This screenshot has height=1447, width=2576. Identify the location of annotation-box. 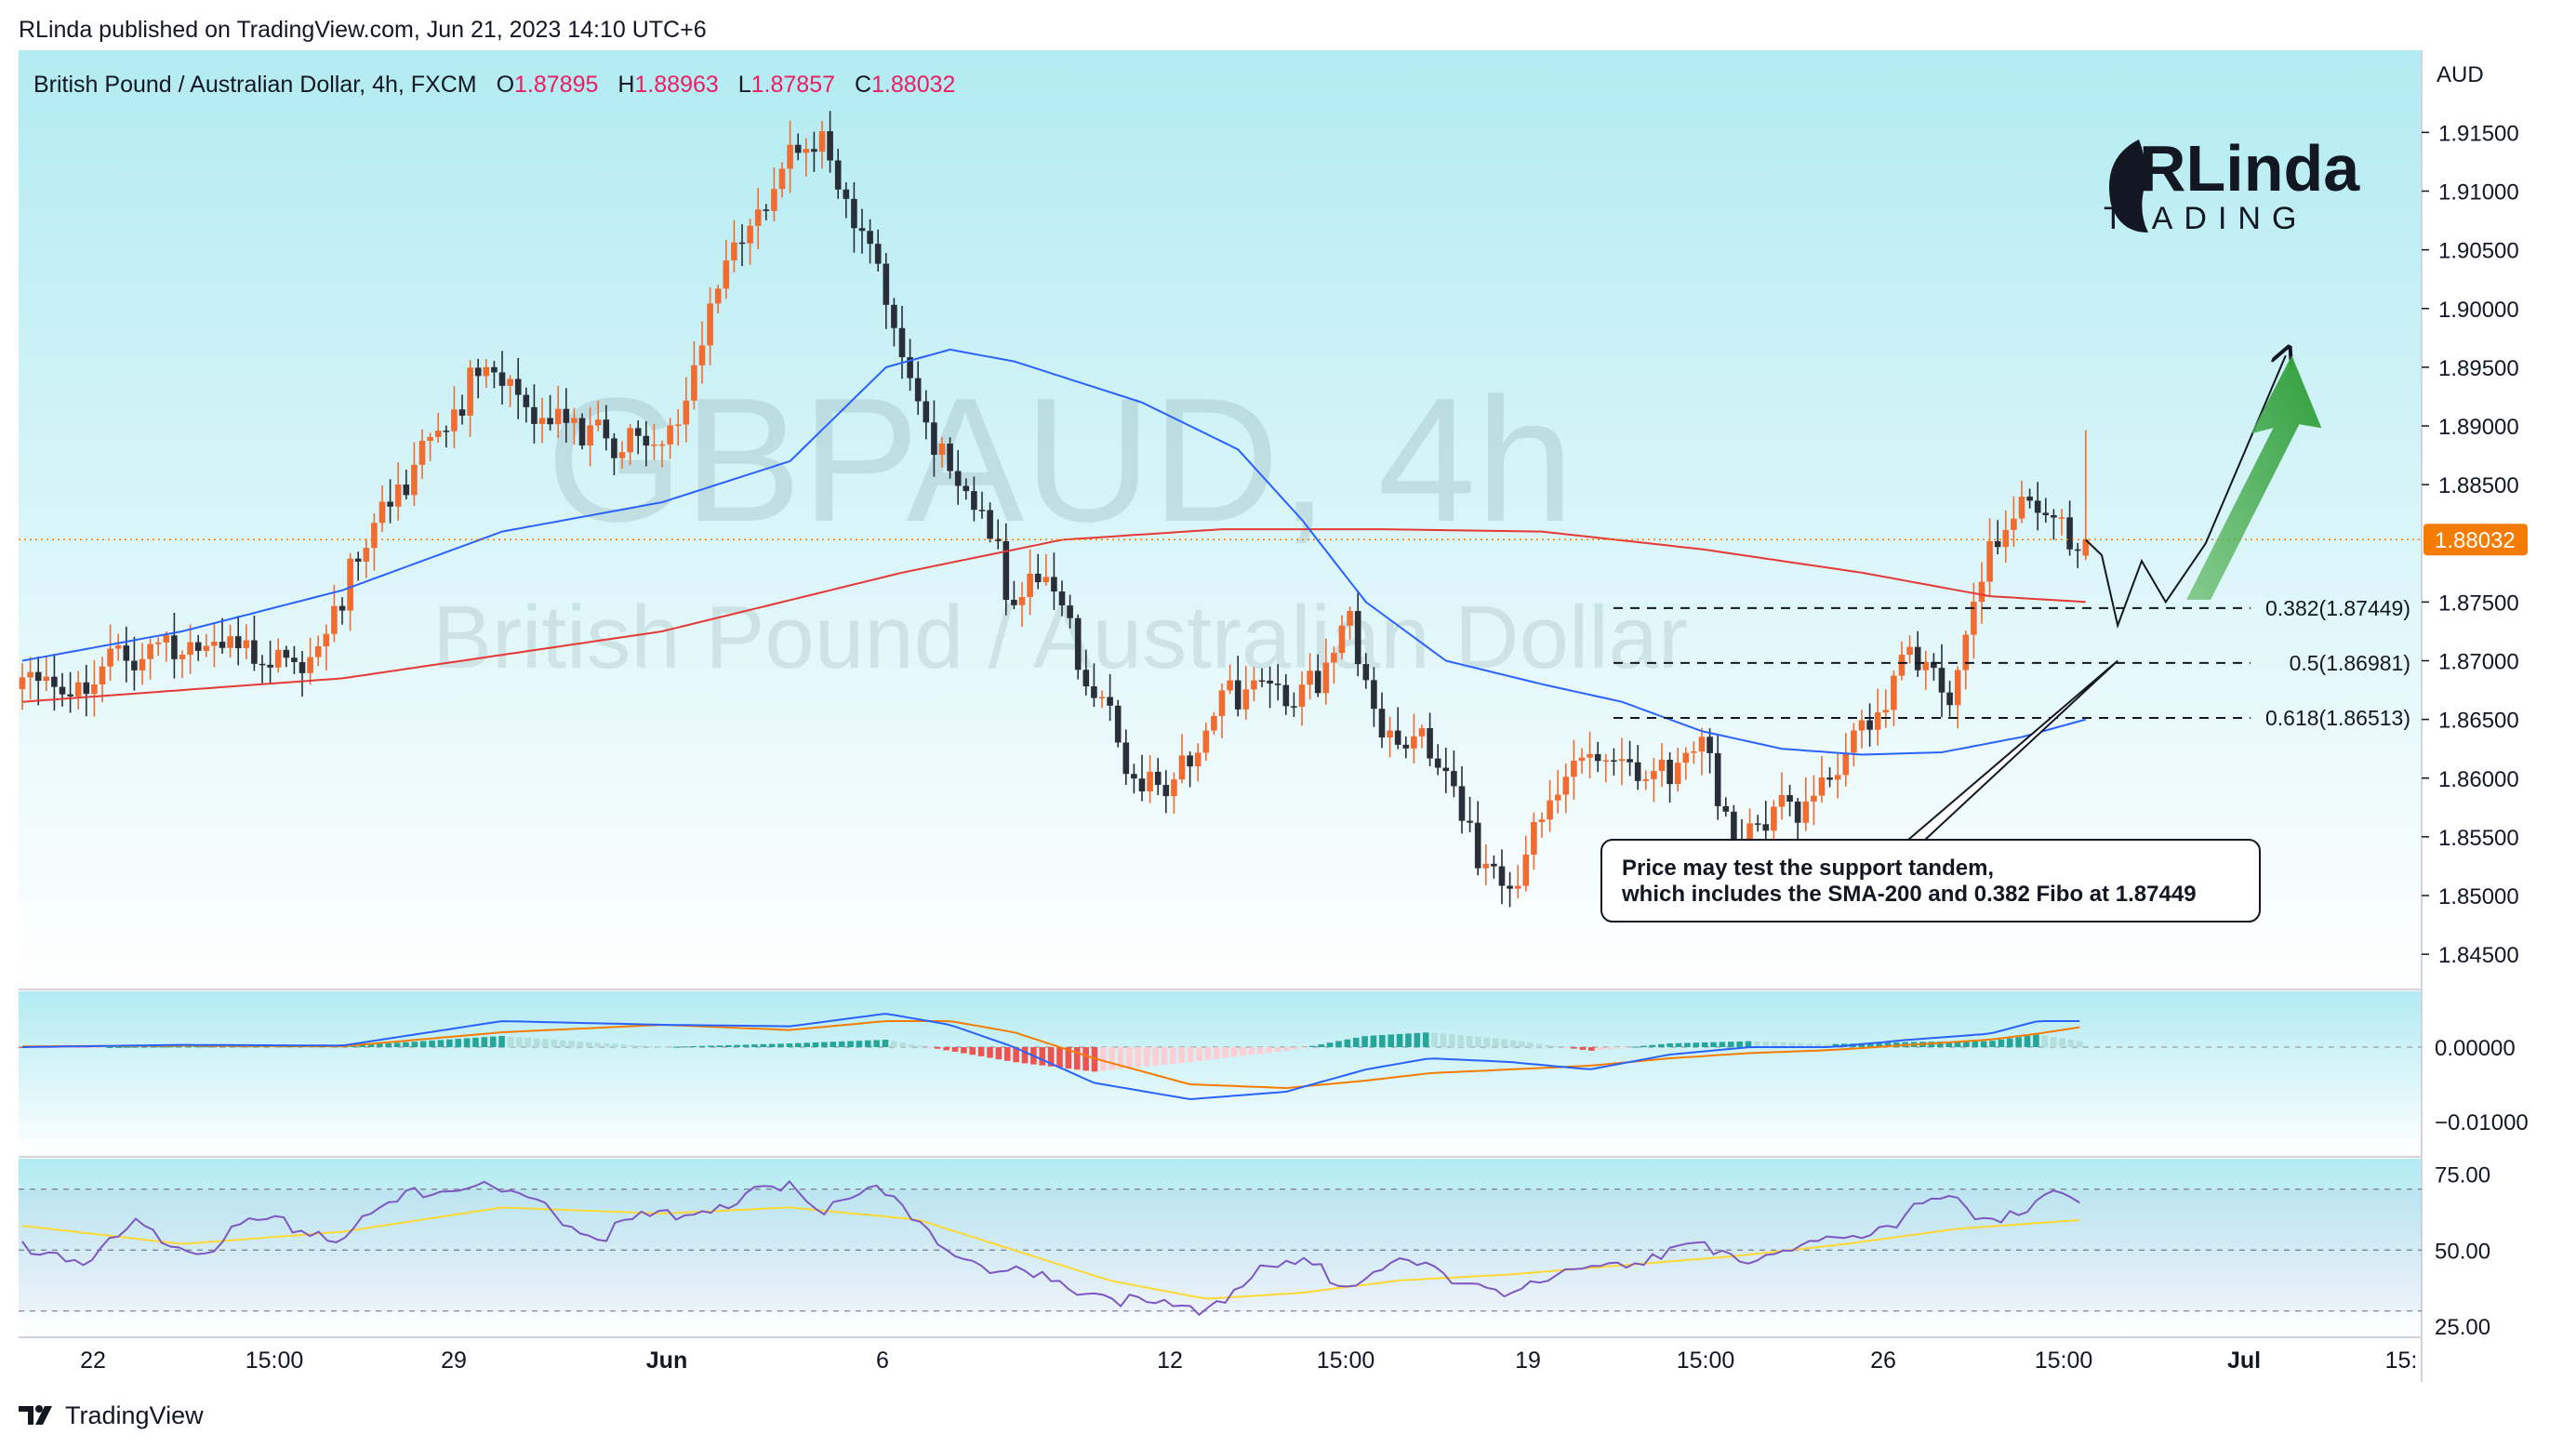
(1930, 881).